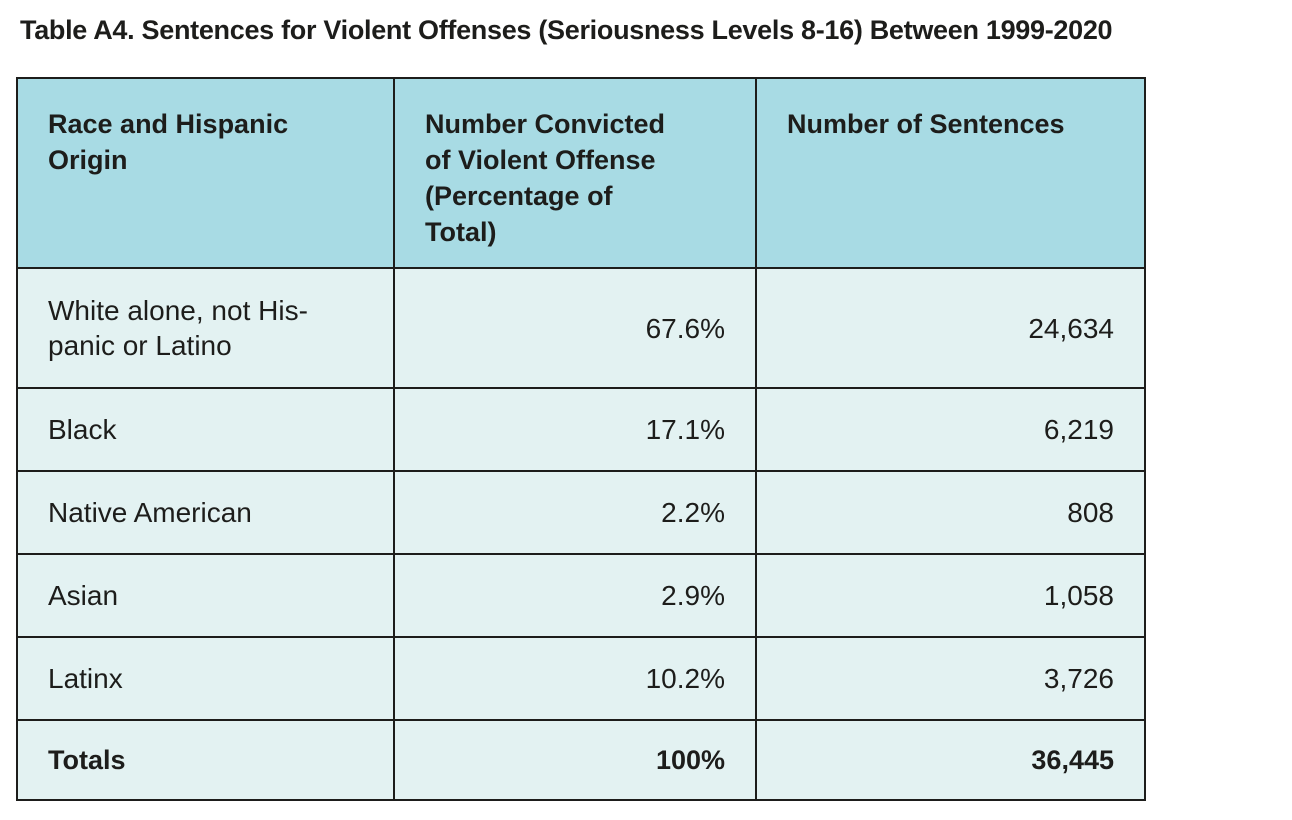  Describe the element at coordinates (205, 430) in the screenshot. I see `race-cell: Black` at that location.